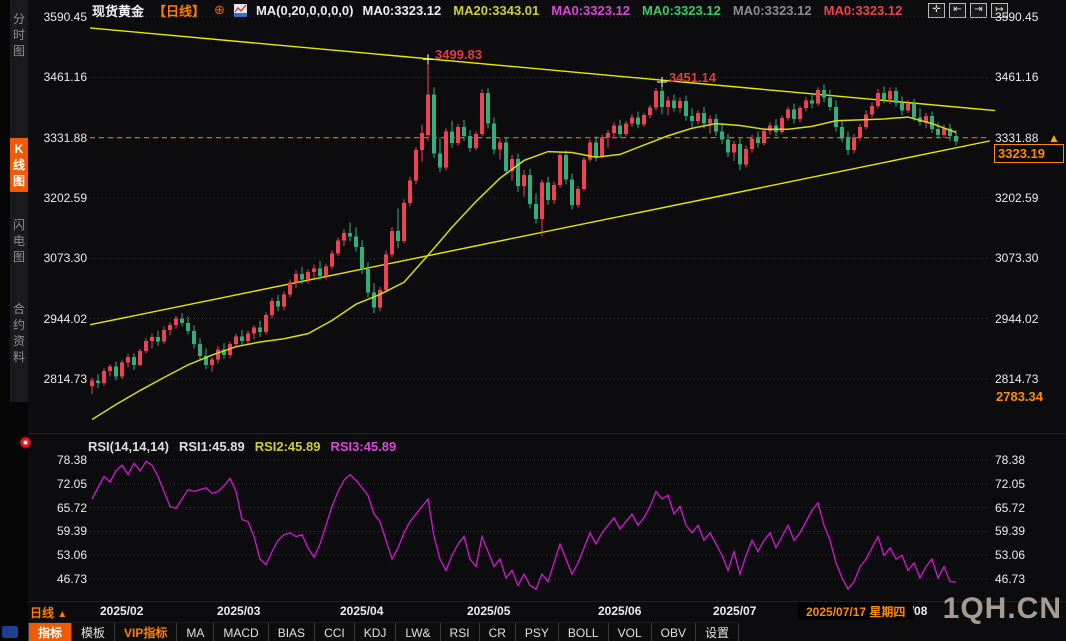 The height and width of the screenshot is (641, 1066). I want to click on chart-type-tab-strip: 分时图 K线图闪电图合约资料, so click(19, 201).